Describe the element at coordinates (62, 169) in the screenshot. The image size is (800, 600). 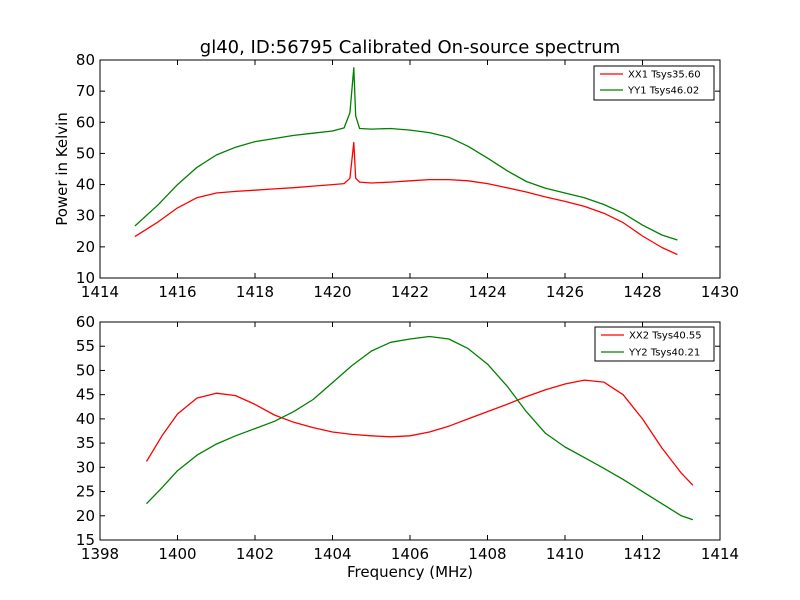
I see `top-y-axis-label: Power in Kelvin` at that location.